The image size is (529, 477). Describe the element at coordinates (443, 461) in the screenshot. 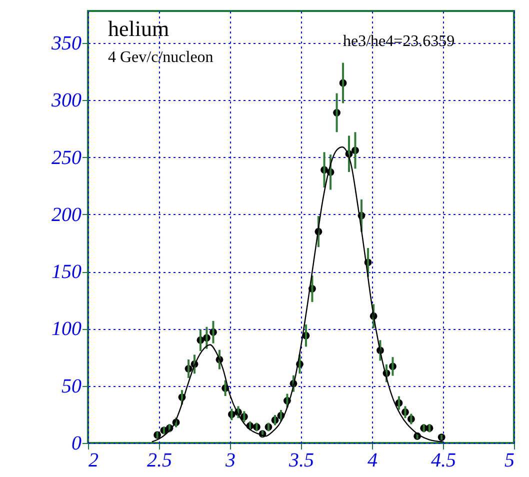

I see `x-tick-label: 4.5` at that location.